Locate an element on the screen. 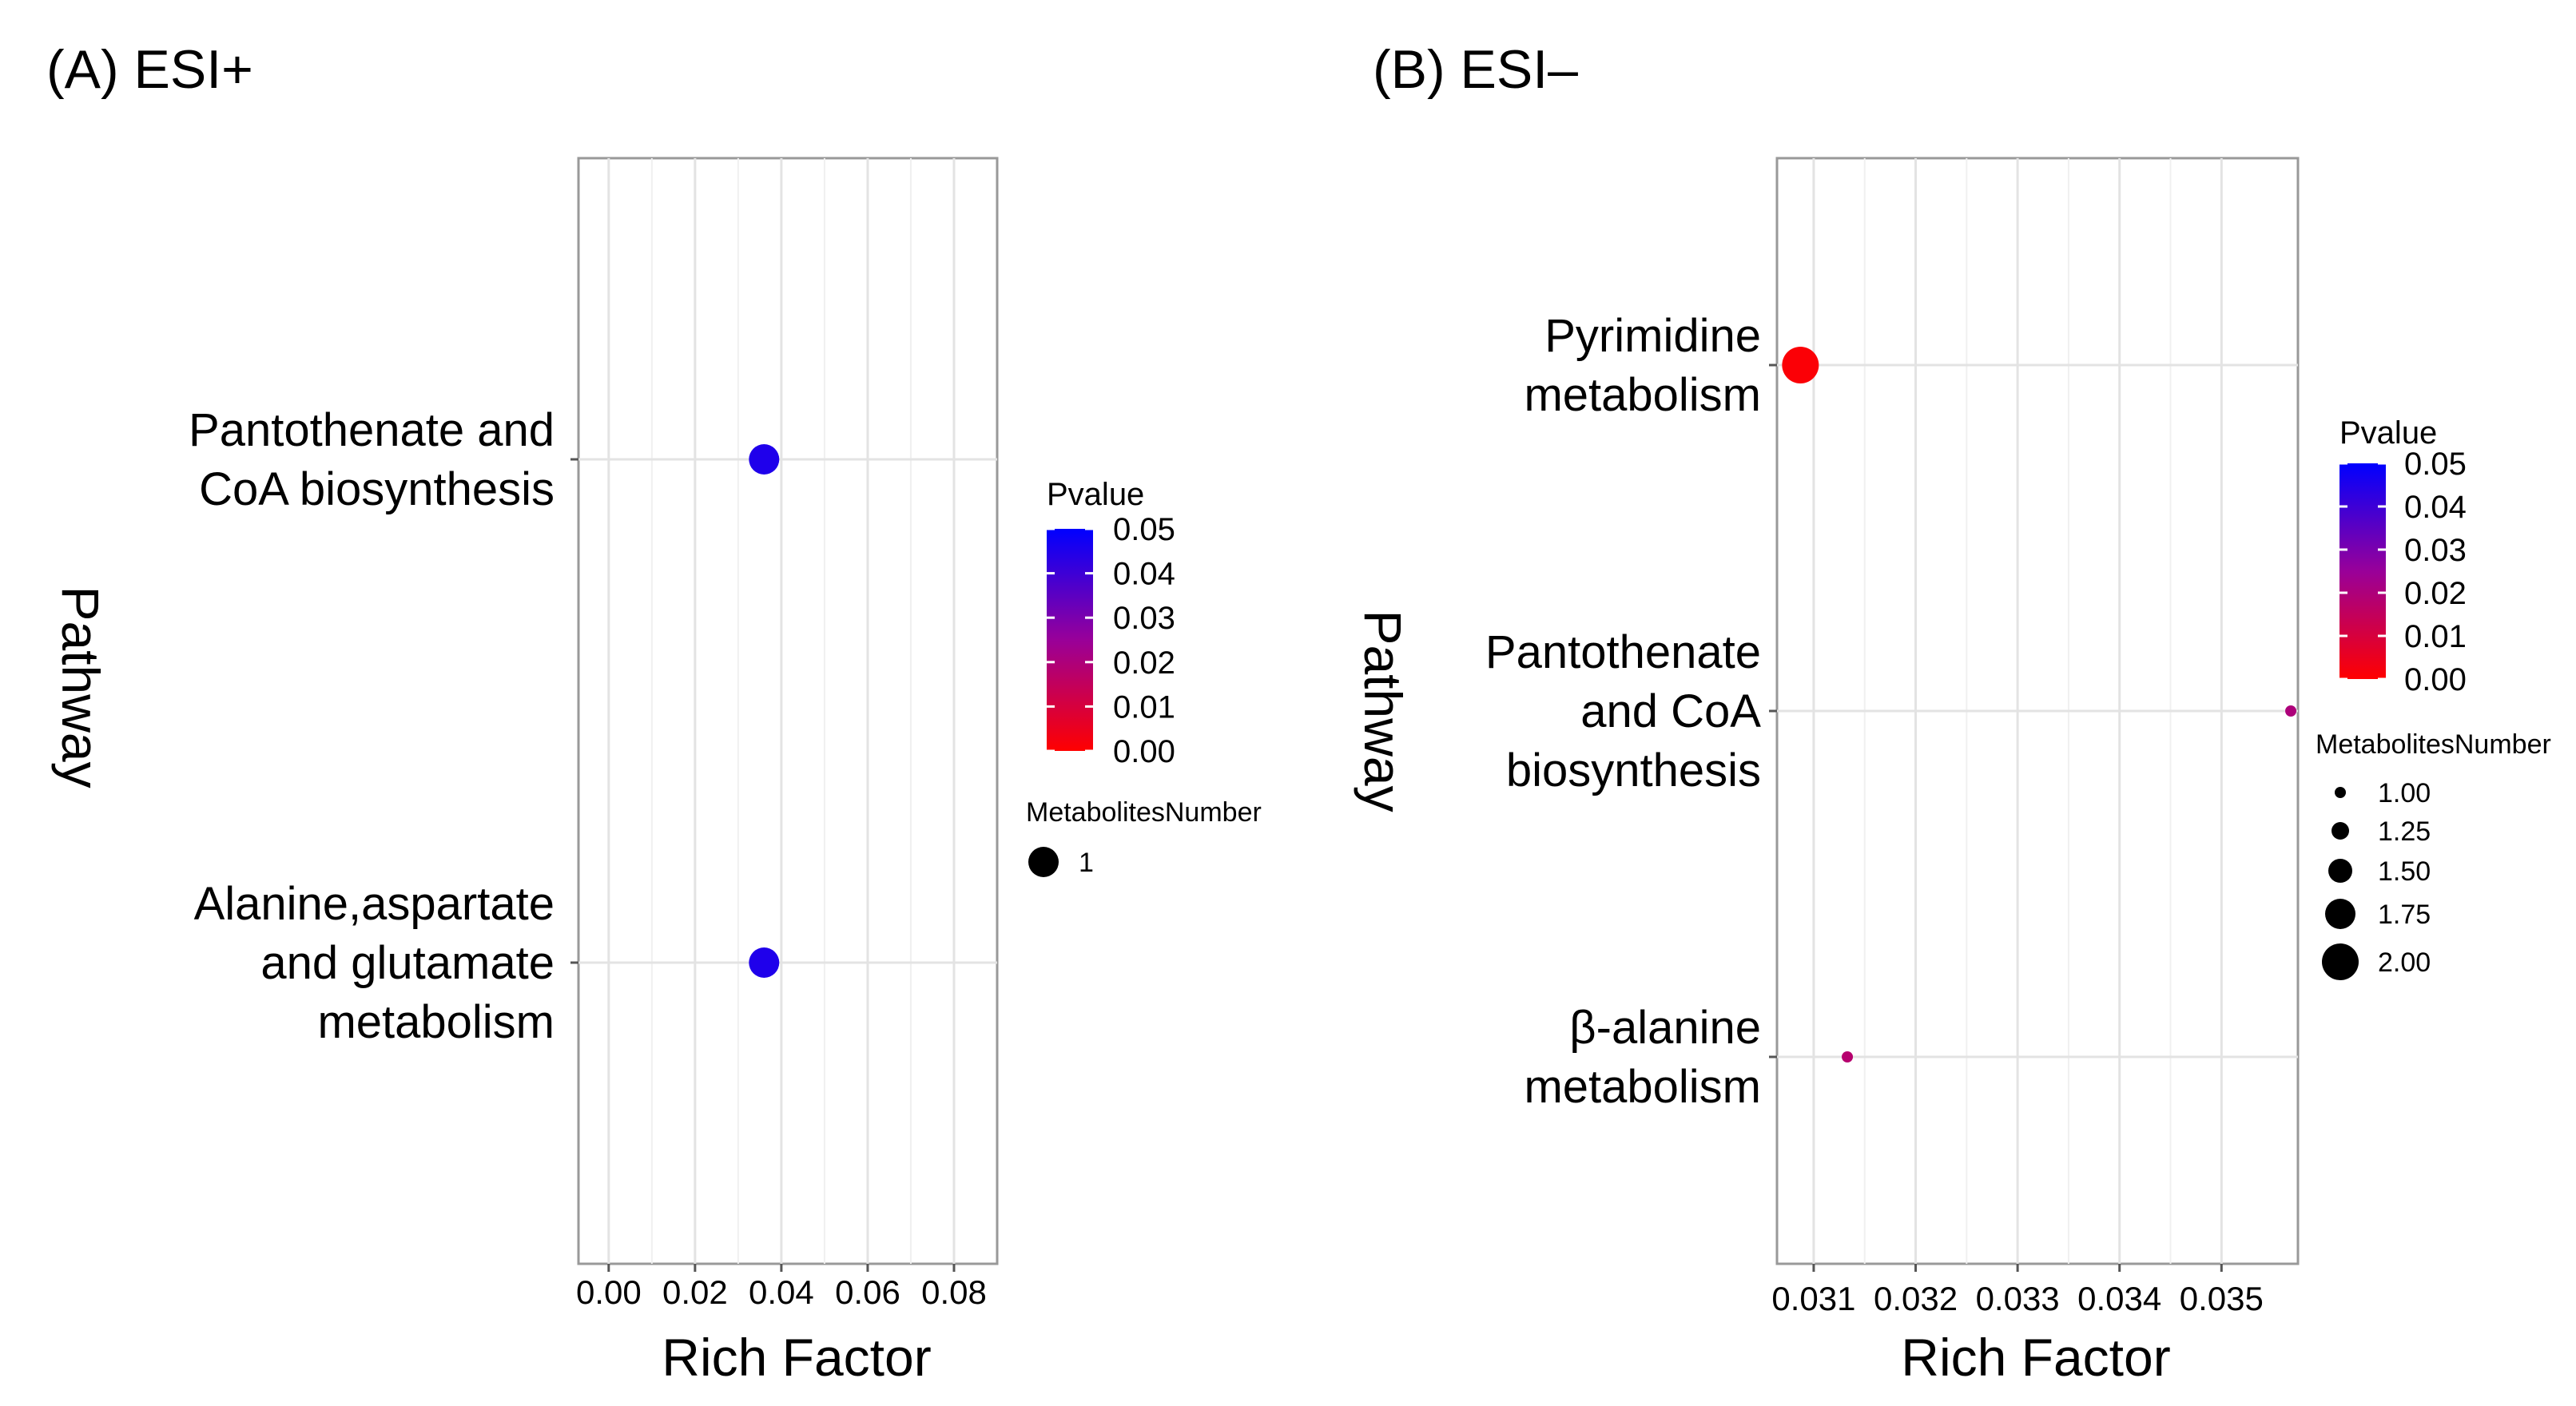 Image resolution: width=2576 pixels, height=1406 pixels. panel-b-colorbar-tick-label: 0.02 is located at coordinates (2435, 594).